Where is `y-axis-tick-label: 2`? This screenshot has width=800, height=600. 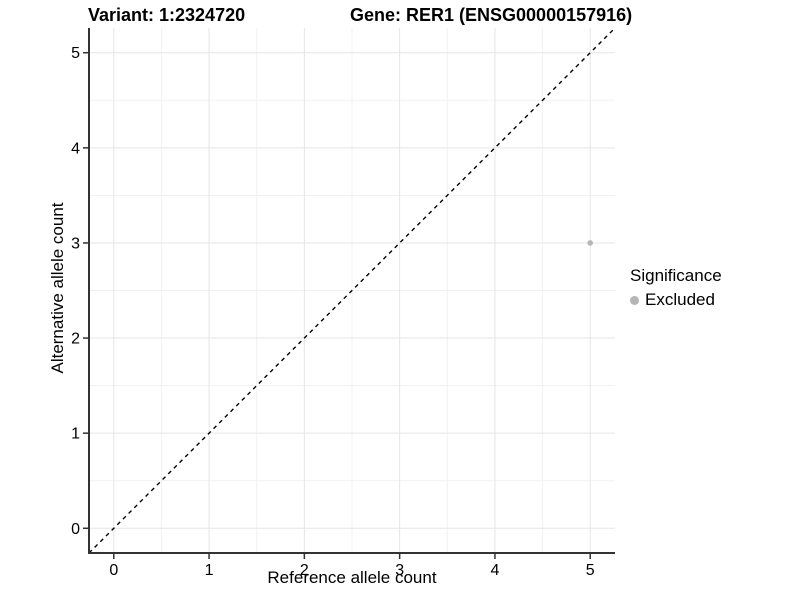 y-axis-tick-label: 2 is located at coordinates (75, 339).